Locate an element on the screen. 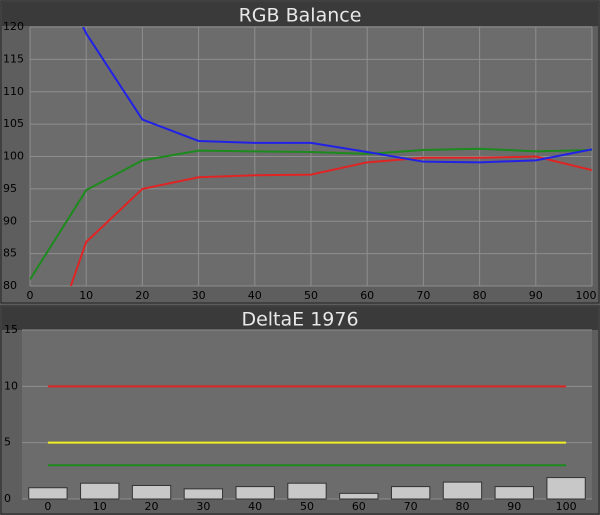 The height and width of the screenshot is (515, 600). y-tick-label: 5 is located at coordinates (7, 442).